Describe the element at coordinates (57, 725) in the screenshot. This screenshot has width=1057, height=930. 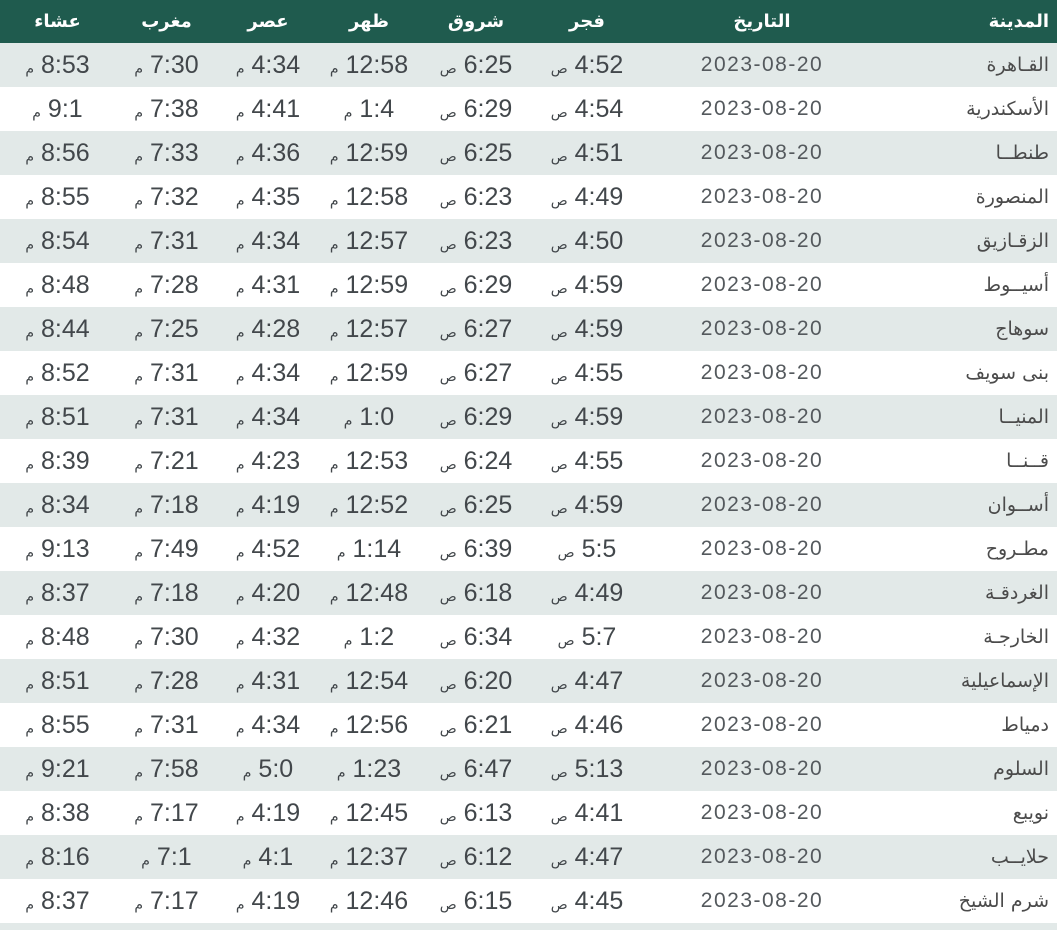
I see `cell-isha: 8:55 م` at that location.